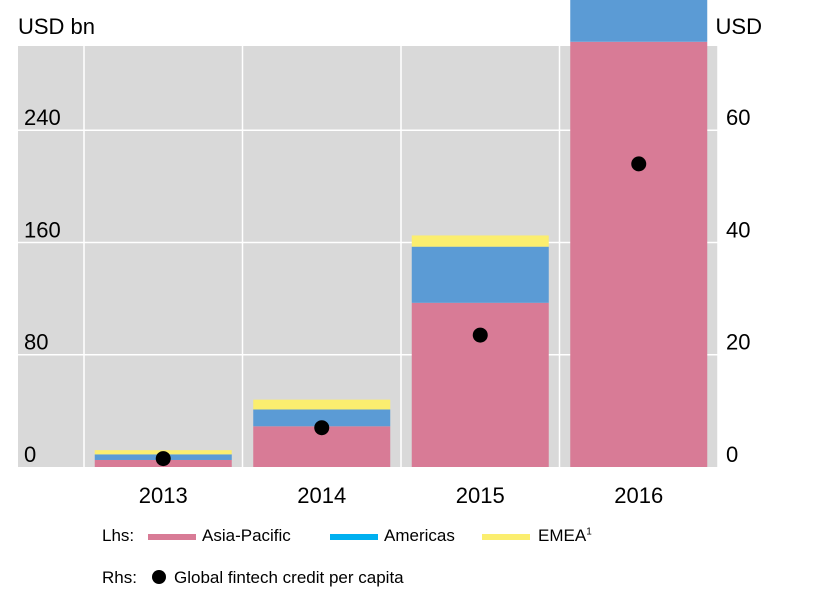 The height and width of the screenshot is (607, 815). I want to click on right-tick-label: 20, so click(738, 342).